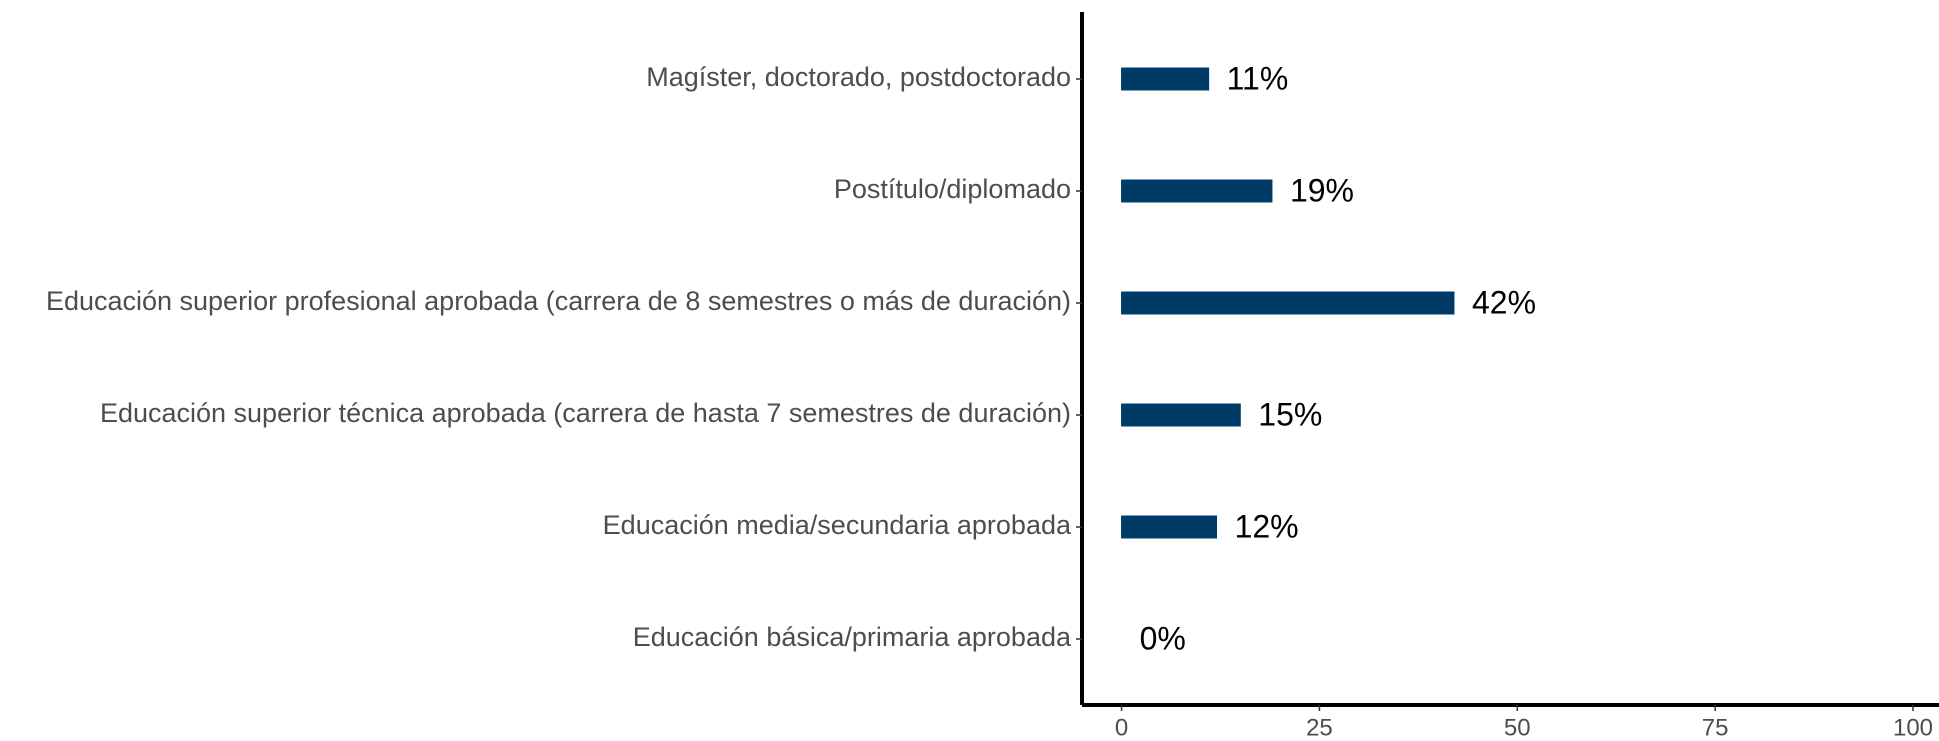  Describe the element at coordinates (1913, 727) in the screenshot. I see `x-tick-label: 100` at that location.